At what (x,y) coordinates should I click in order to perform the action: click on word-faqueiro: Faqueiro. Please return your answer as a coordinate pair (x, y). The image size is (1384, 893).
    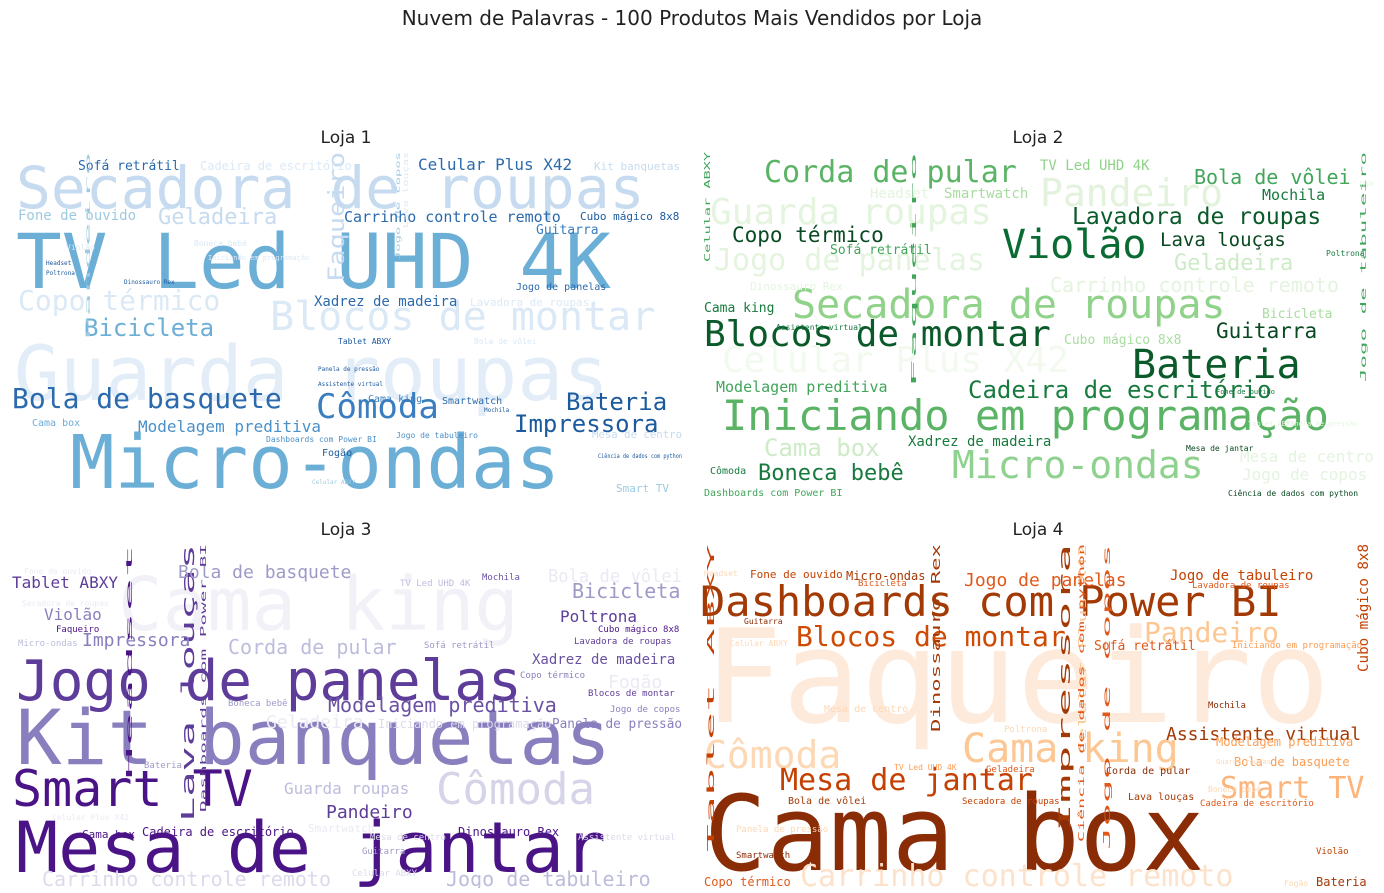
    Looking at the image, I should click on (914, 270).